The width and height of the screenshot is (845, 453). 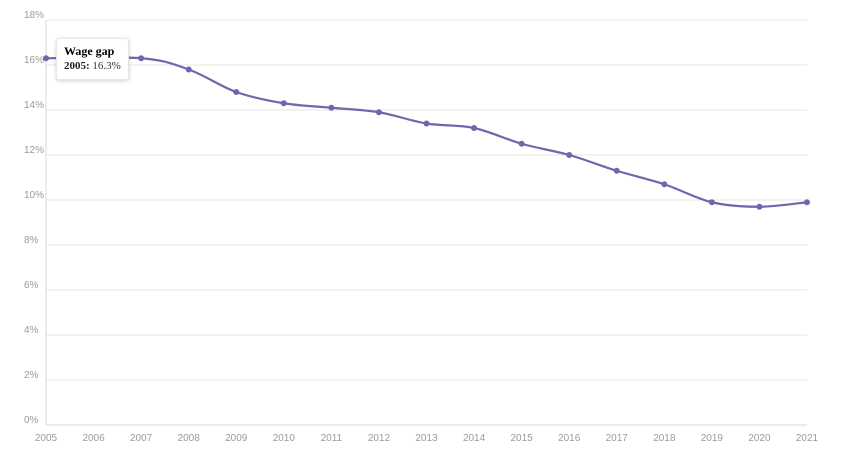 I want to click on x-tick-label: 2015, so click(x=522, y=438).